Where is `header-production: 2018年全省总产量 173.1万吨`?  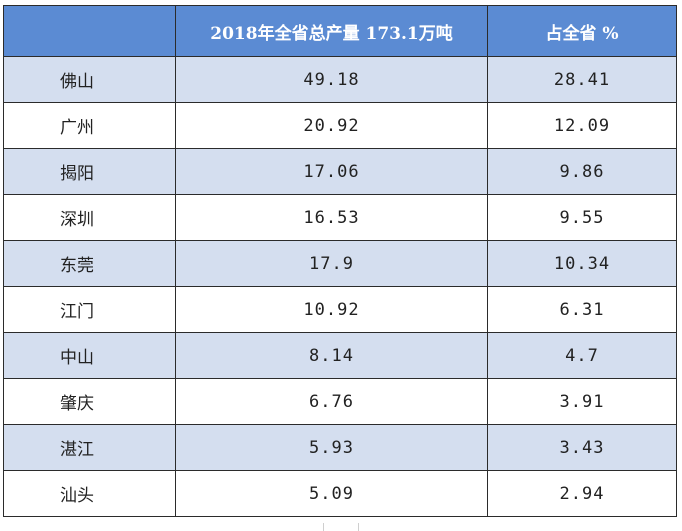 header-production: 2018年全省总产量 173.1万吨 is located at coordinates (331, 31).